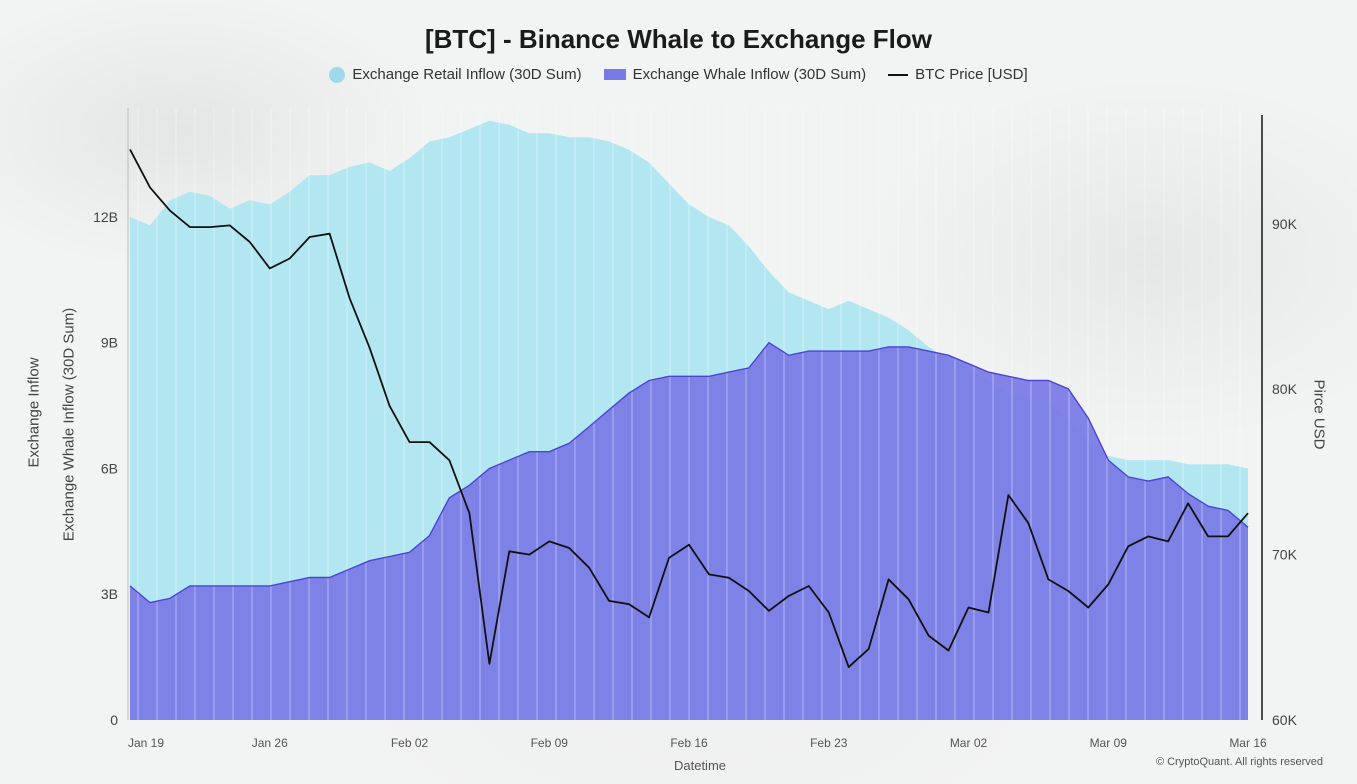 The image size is (1357, 784). I want to click on y-left-tick-label: 0, so click(114, 720).